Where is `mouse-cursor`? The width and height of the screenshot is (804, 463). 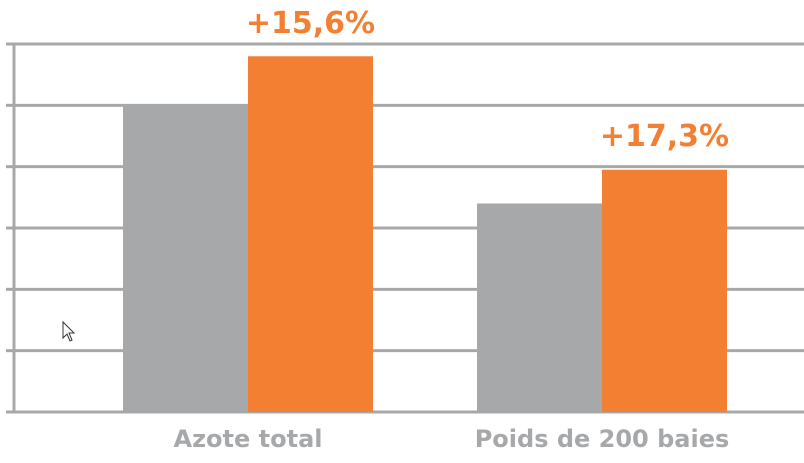
mouse-cursor is located at coordinates (69, 331).